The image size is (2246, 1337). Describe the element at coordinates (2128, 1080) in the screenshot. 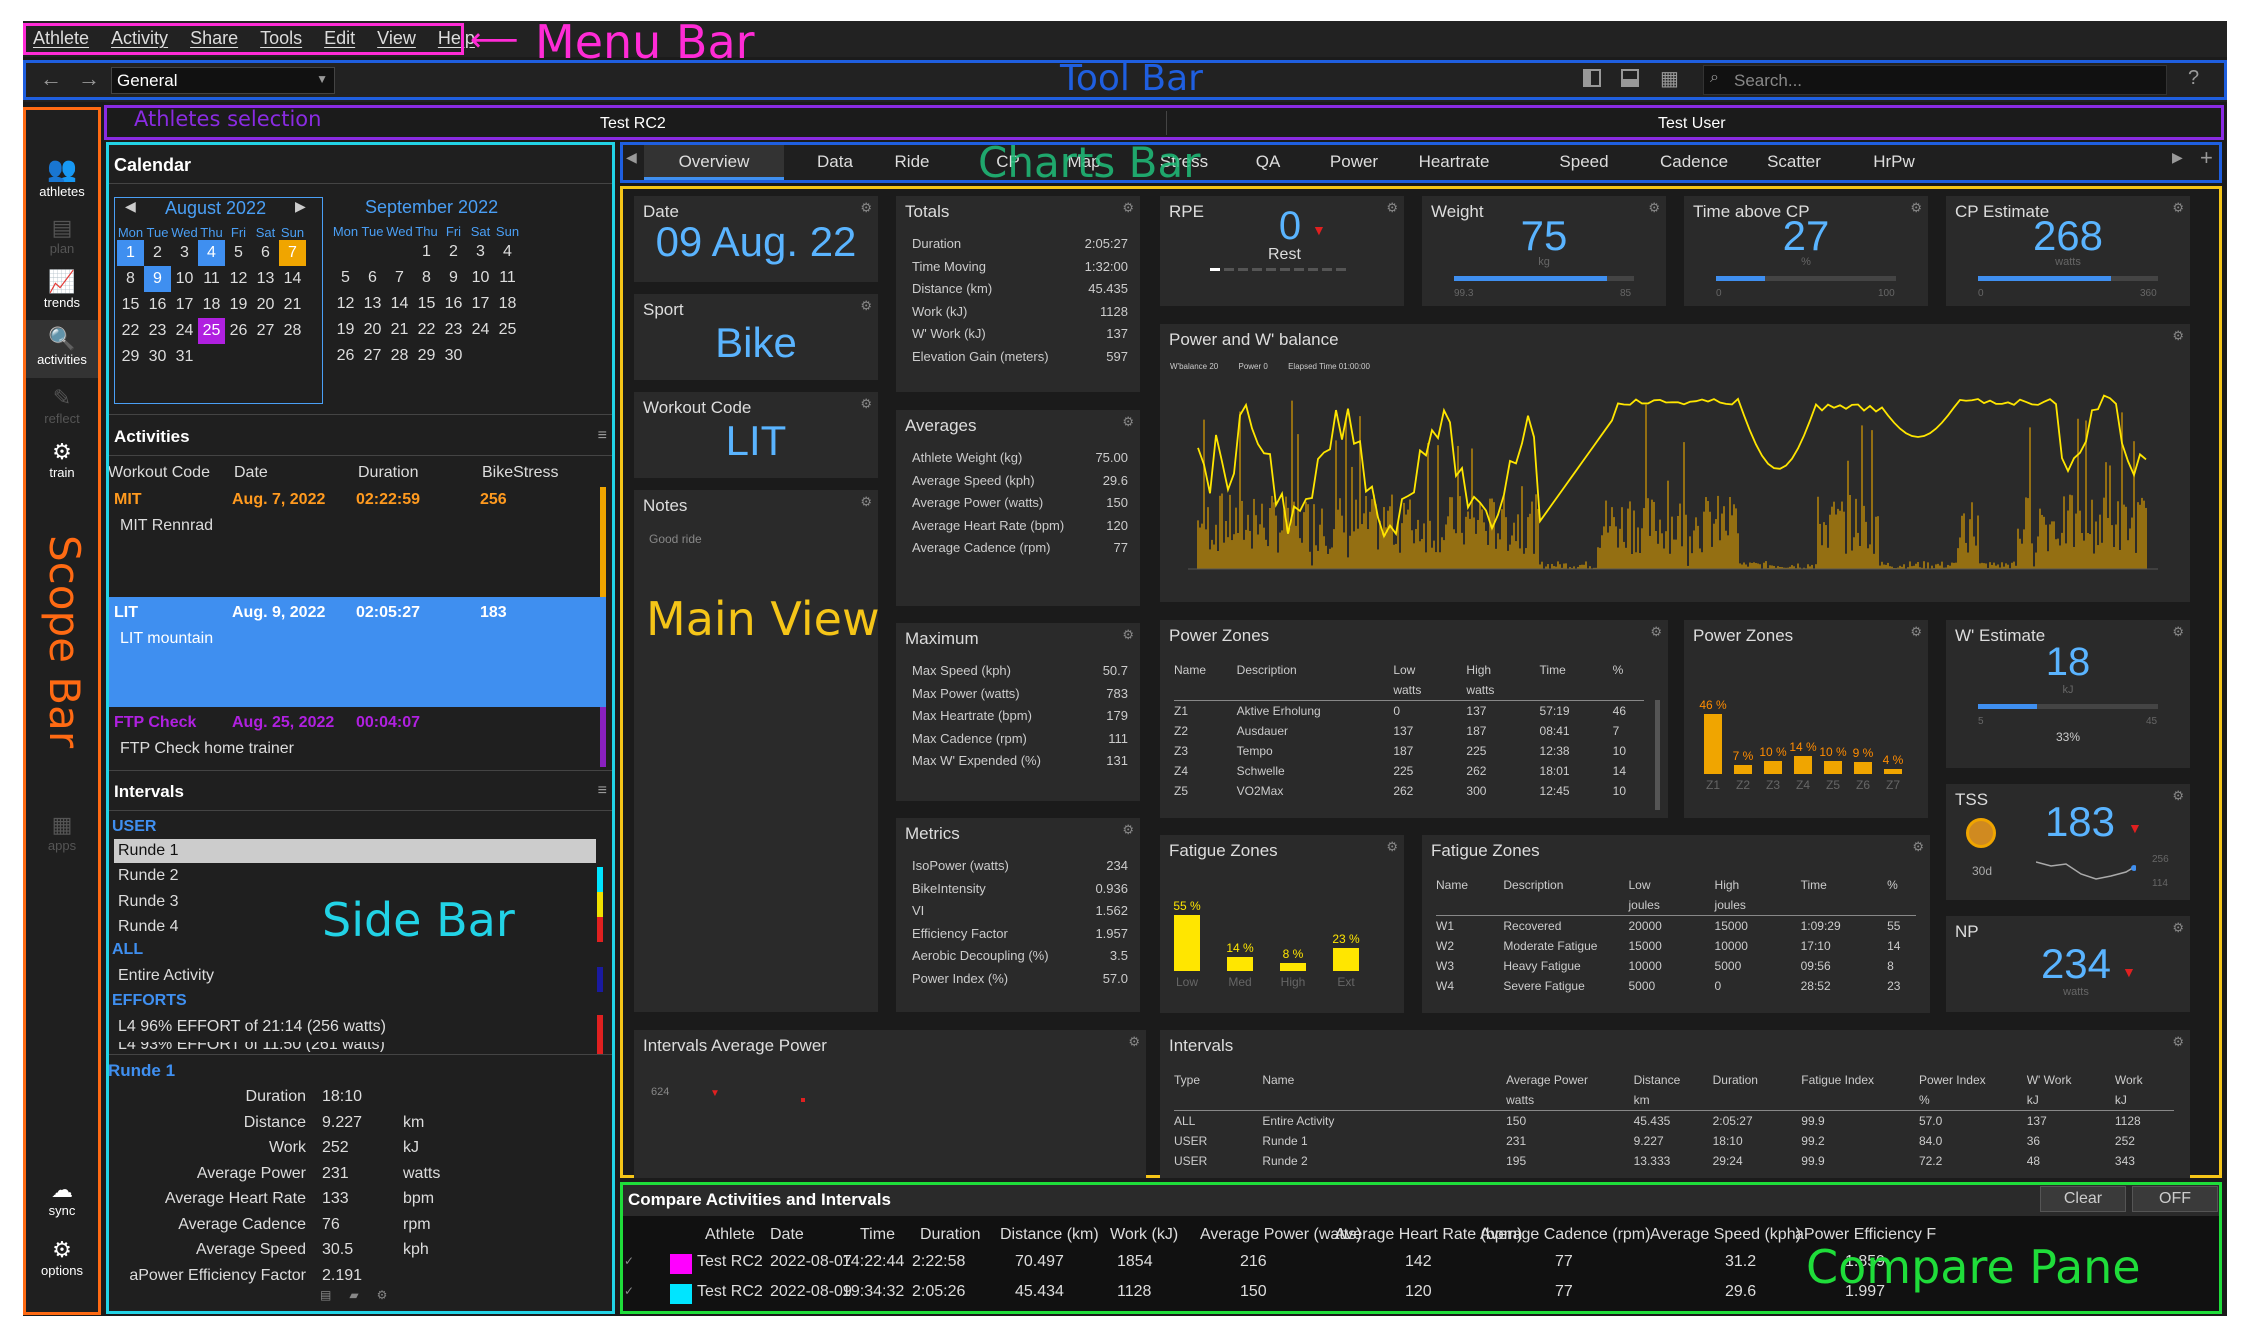

I see `col-header: Work` at that location.